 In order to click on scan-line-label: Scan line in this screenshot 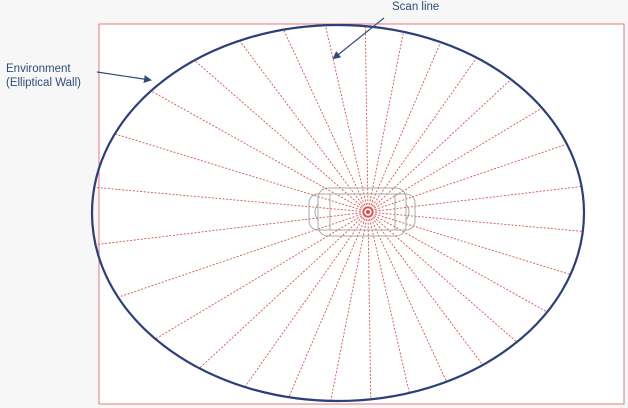, I will do `click(416, 7)`.